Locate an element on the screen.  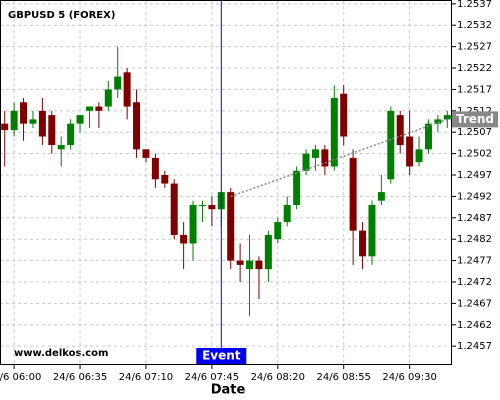
y-tick-label: 1.2482 is located at coordinates (474, 239).